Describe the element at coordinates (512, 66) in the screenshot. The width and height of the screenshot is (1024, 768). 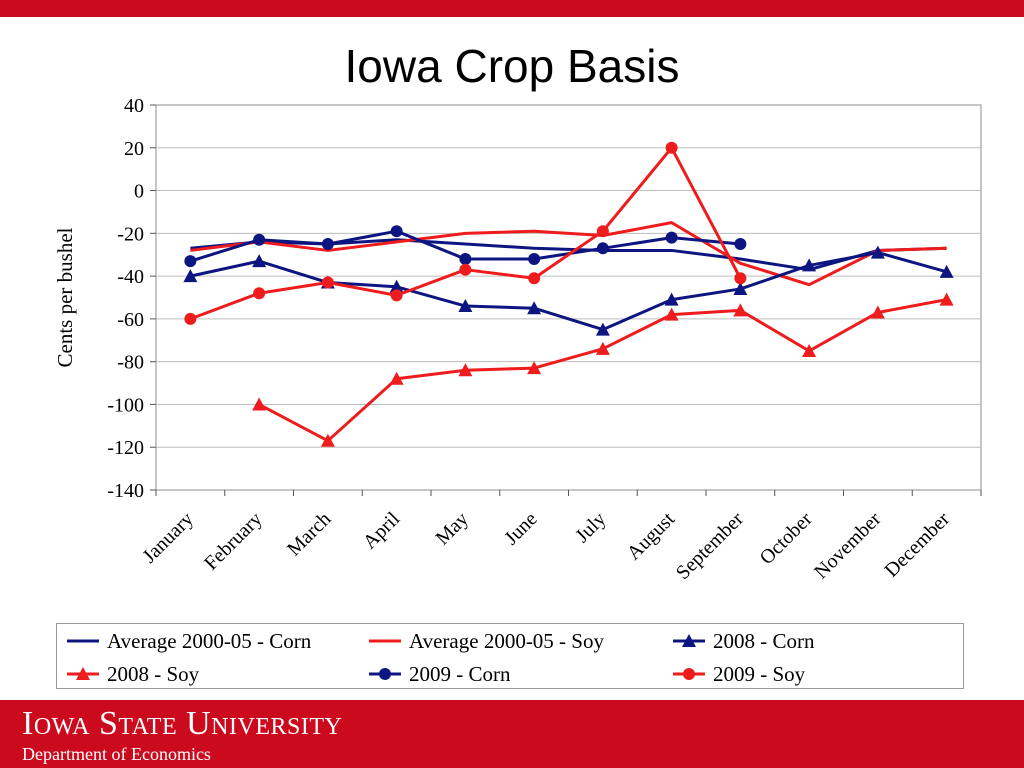
I see `slide-title: Iowa Crop Basis` at that location.